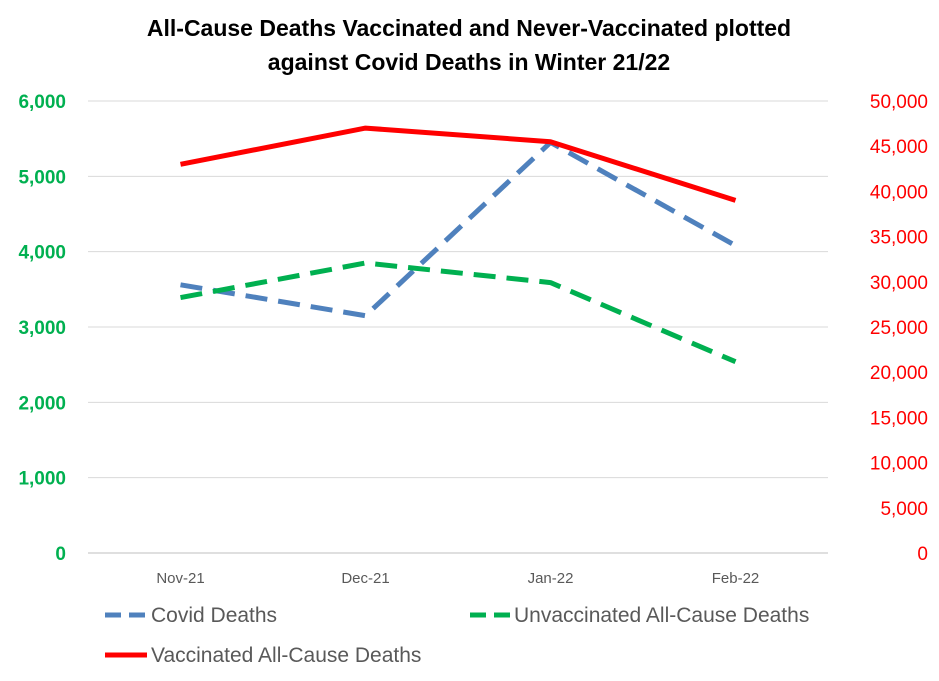  What do you see at coordinates (899, 418) in the screenshot?
I see `right-y-tick-label: 15,000` at bounding box center [899, 418].